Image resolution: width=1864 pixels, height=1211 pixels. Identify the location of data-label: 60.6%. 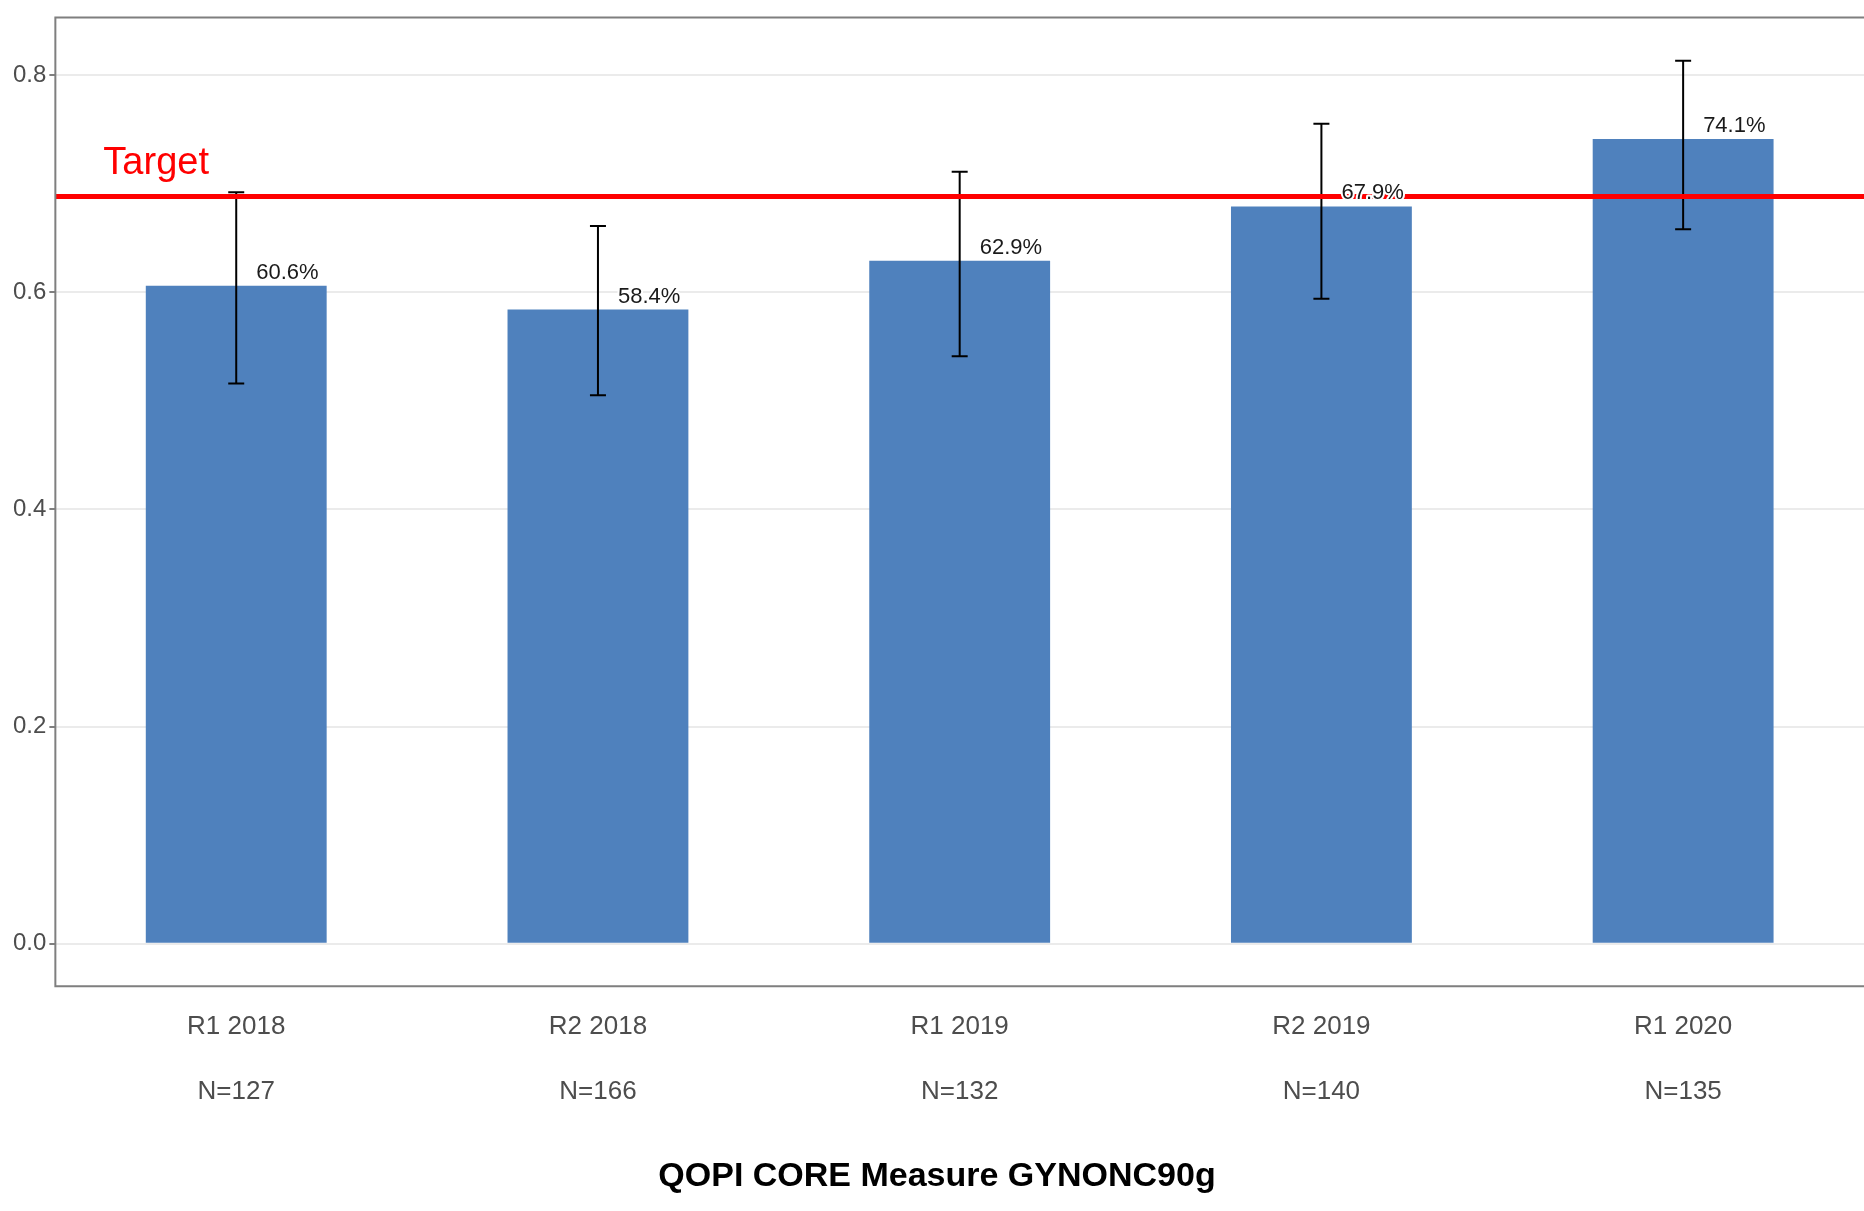
(287, 271).